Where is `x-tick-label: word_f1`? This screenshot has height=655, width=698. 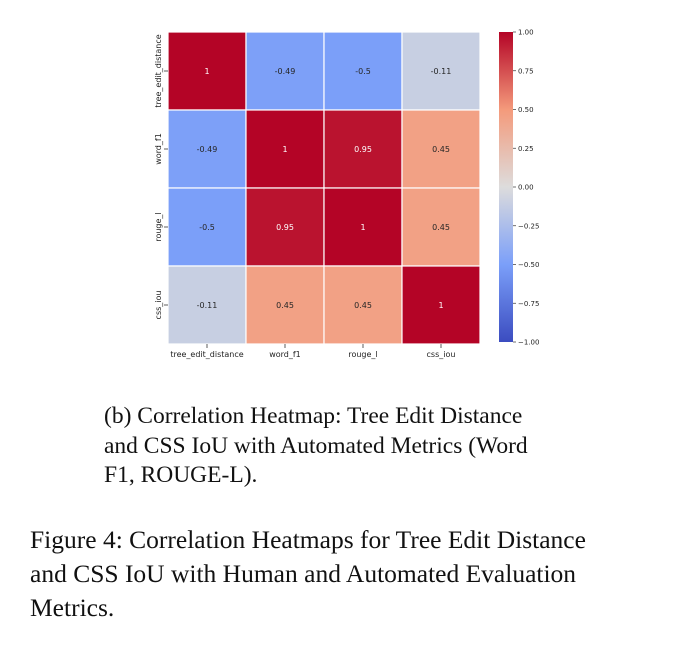
x-tick-label: word_f1 is located at coordinates (285, 354).